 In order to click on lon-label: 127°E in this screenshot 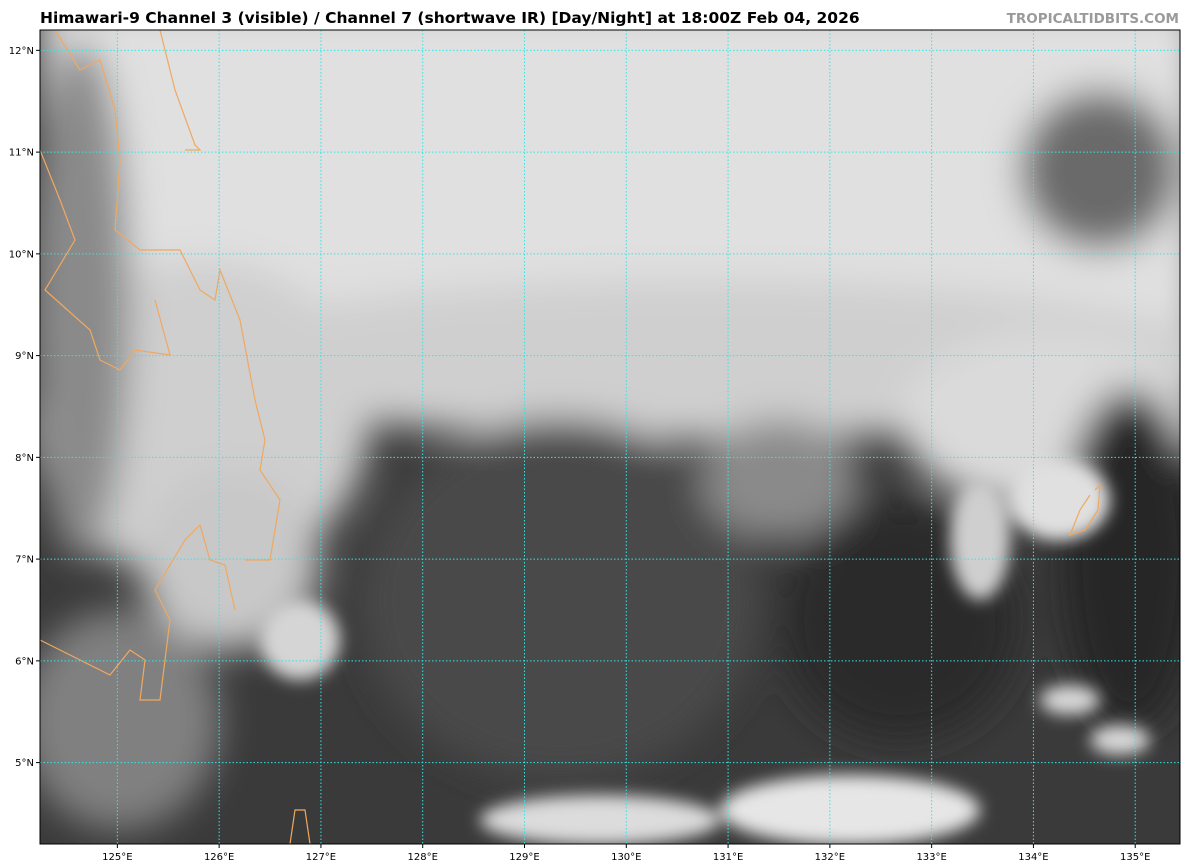, I will do `click(321, 857)`.